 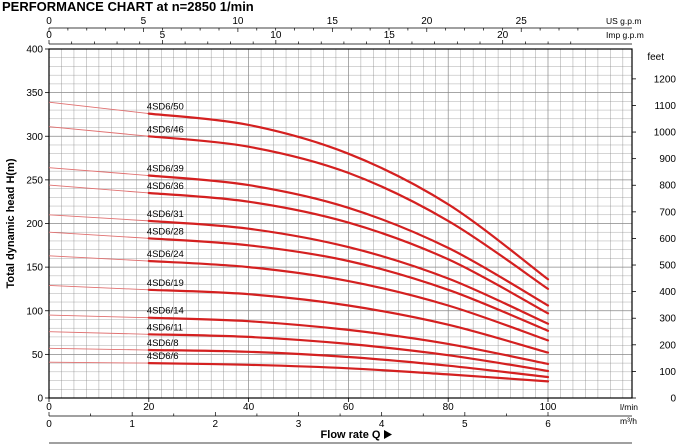 What do you see at coordinates (665, 79) in the screenshot?
I see `feet-tick-label: 1200` at bounding box center [665, 79].